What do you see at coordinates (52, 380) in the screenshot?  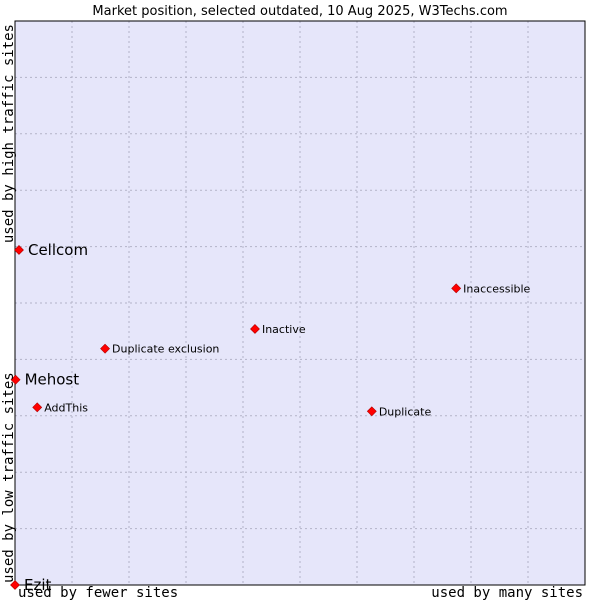 I see `point-label: Mehost` at bounding box center [52, 380].